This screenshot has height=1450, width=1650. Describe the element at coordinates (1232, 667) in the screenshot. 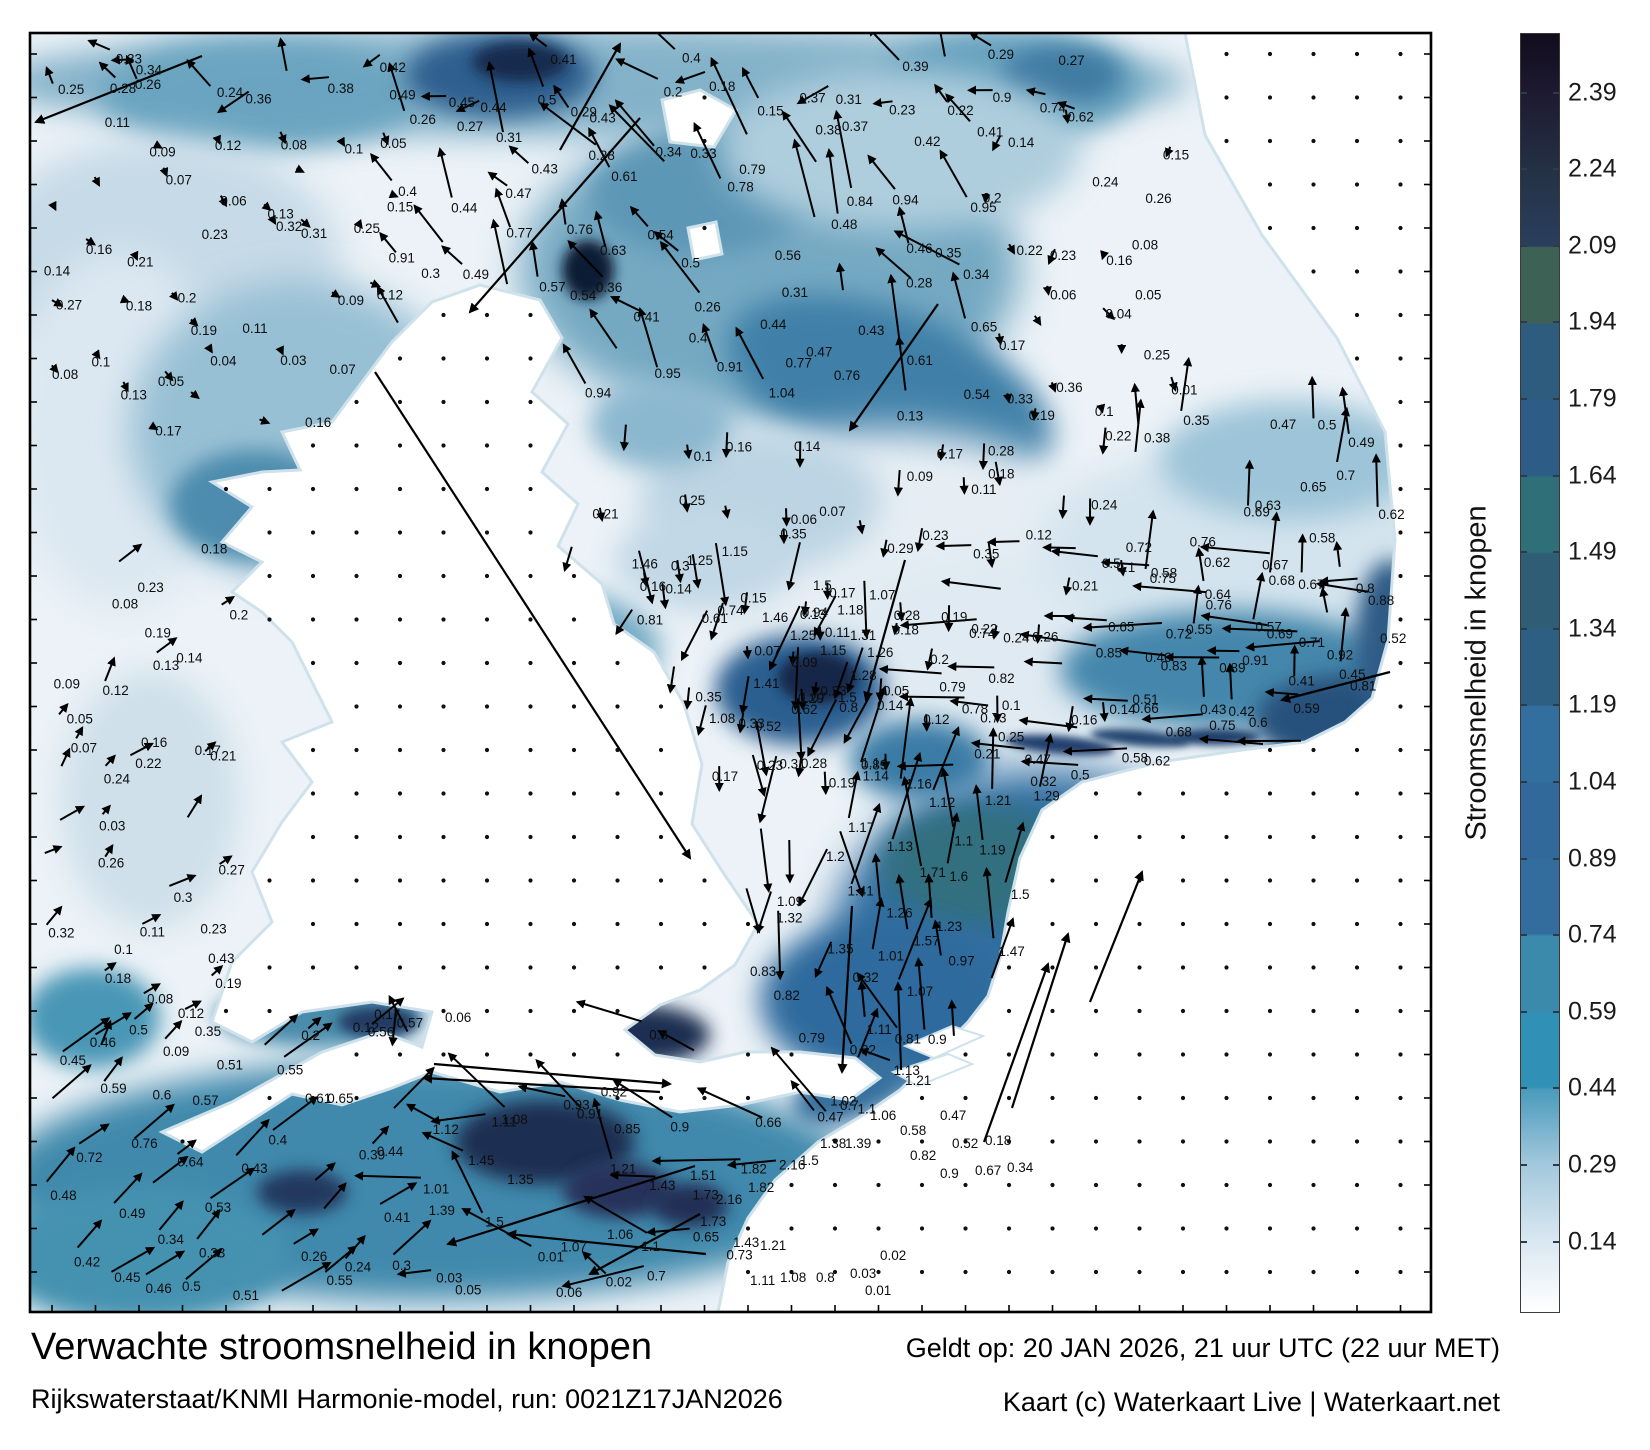

I see `current-value: 0.89` at that location.